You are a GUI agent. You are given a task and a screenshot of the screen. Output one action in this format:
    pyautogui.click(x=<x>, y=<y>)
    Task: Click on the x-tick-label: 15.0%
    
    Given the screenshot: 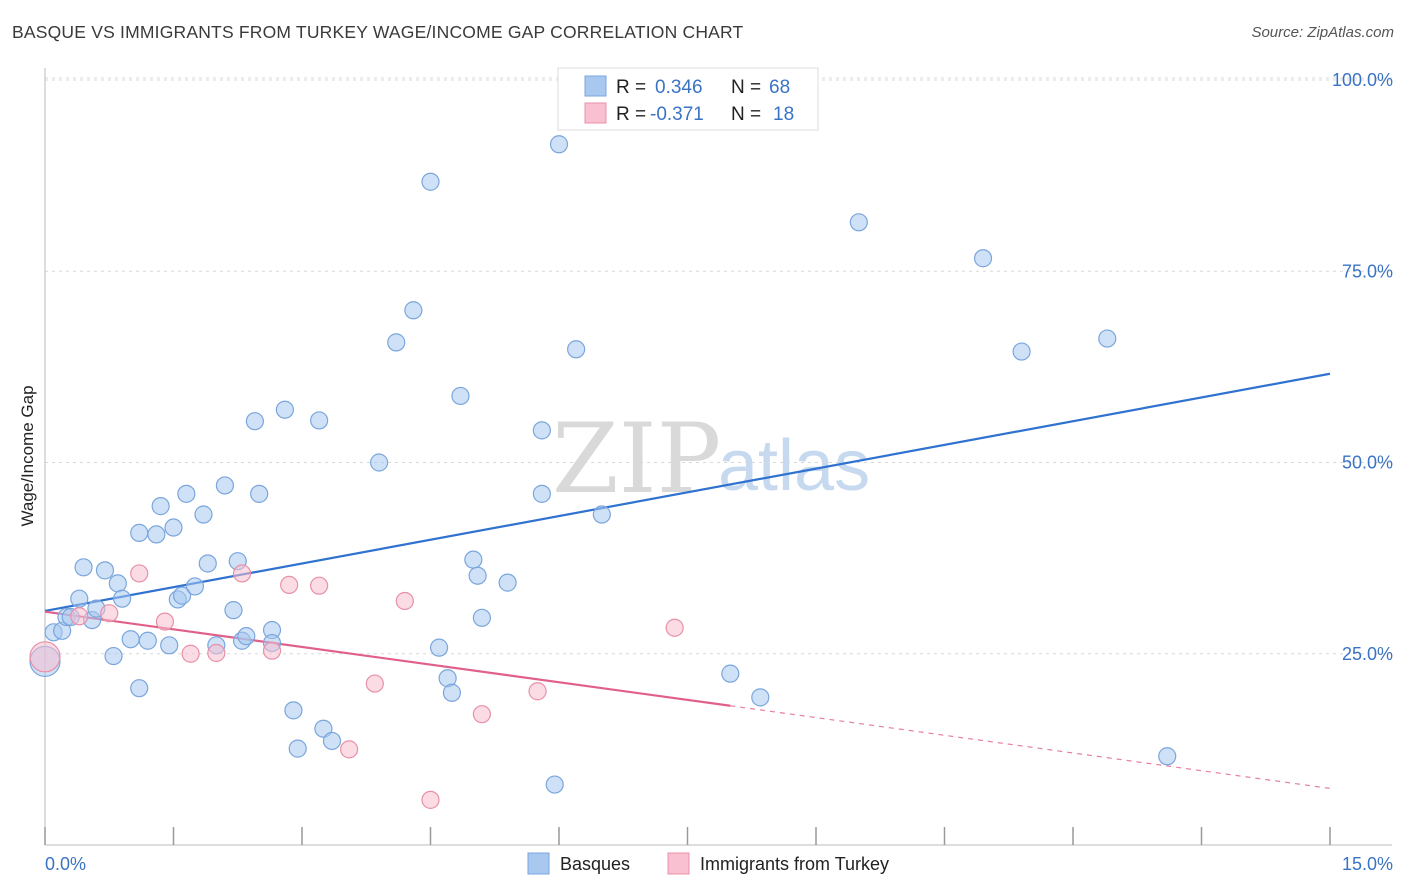 What is the action you would take?
    pyautogui.click(x=1367, y=864)
    